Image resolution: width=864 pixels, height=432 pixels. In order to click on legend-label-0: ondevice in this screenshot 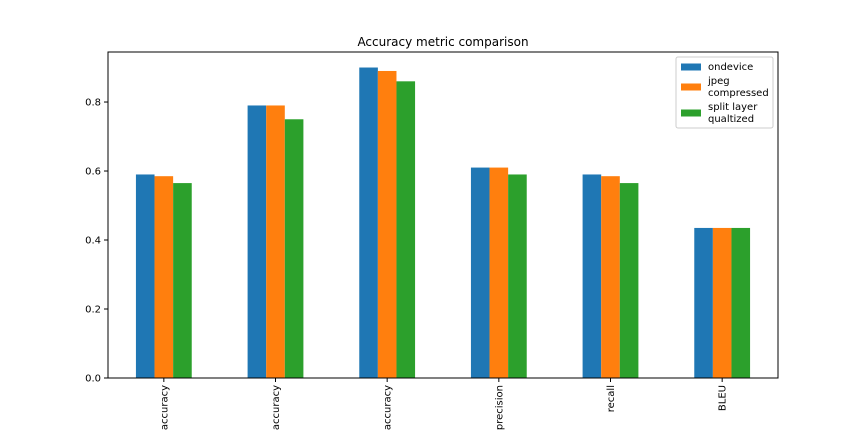, I will do `click(730, 67)`.